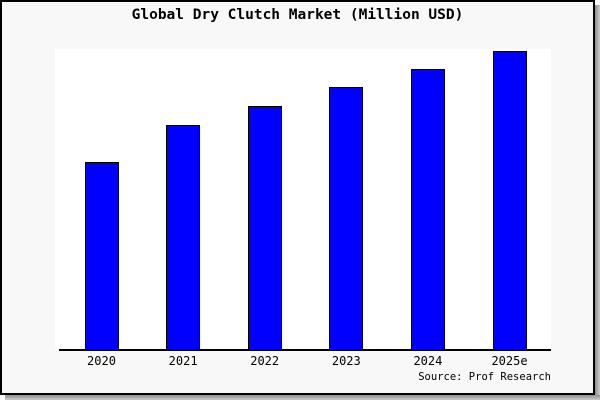 The width and height of the screenshot is (600, 400). I want to click on bar-2025e, so click(509, 200).